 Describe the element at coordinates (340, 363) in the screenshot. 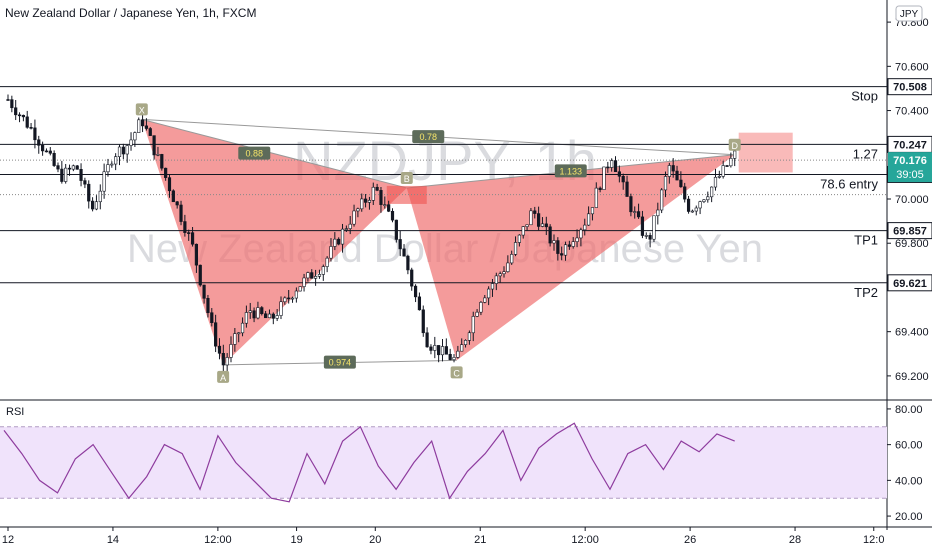

I see `pattern-ratio-1: 0.974` at that location.